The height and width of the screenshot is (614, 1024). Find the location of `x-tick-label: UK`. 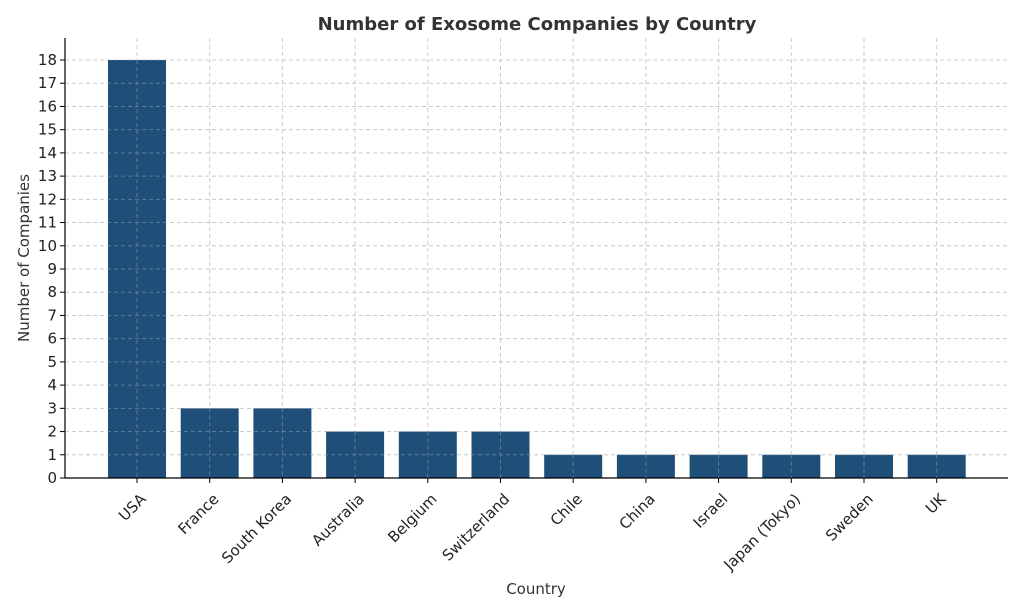

x-tick-label: UK is located at coordinates (936, 503).